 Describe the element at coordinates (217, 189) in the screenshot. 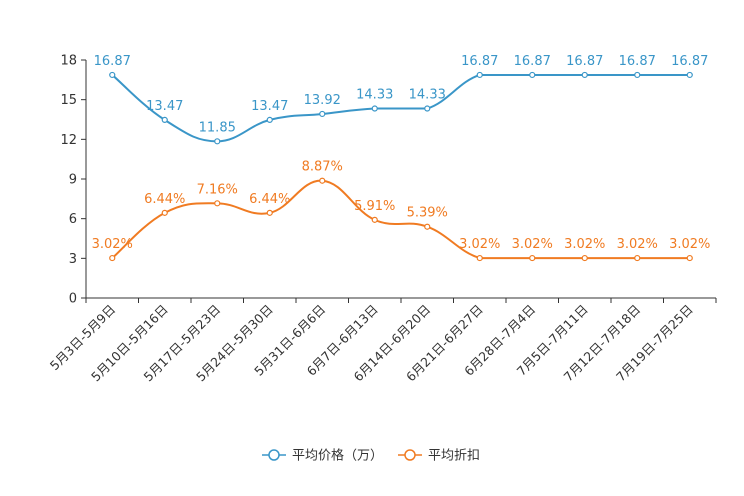

I see `data-label: 7.16%` at that location.